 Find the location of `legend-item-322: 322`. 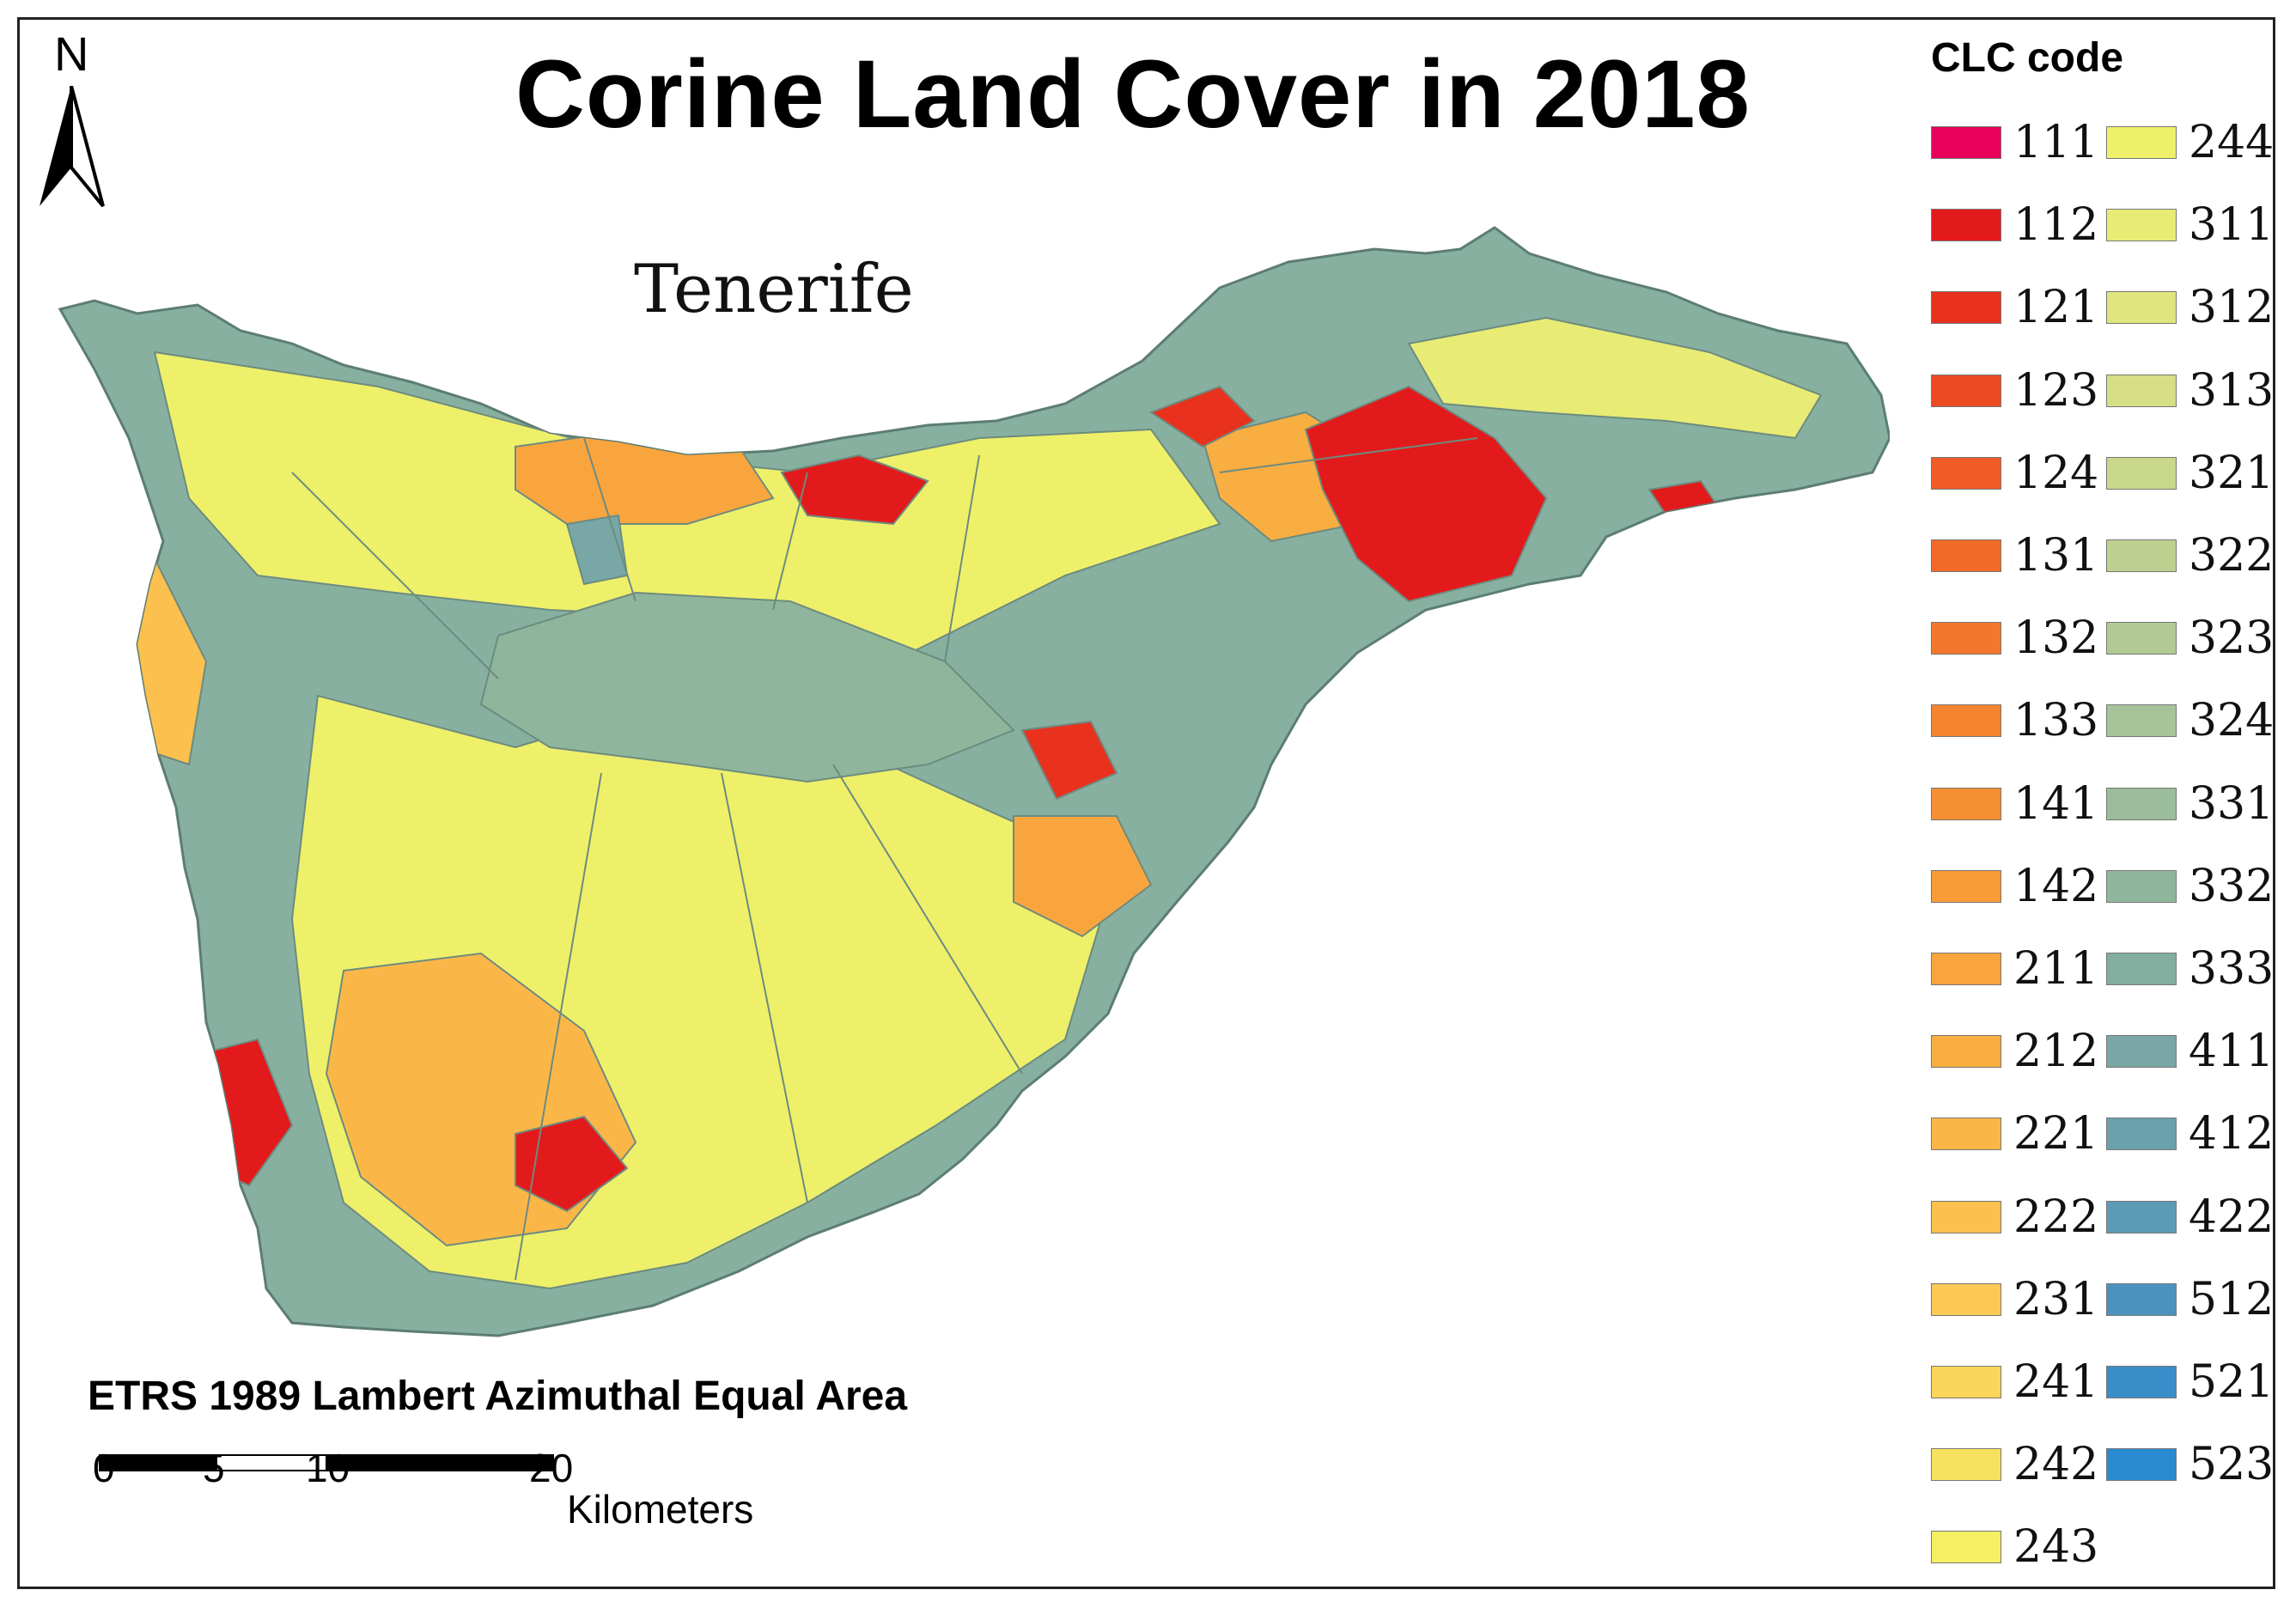

legend-item-322: 322 is located at coordinates (2190, 556).